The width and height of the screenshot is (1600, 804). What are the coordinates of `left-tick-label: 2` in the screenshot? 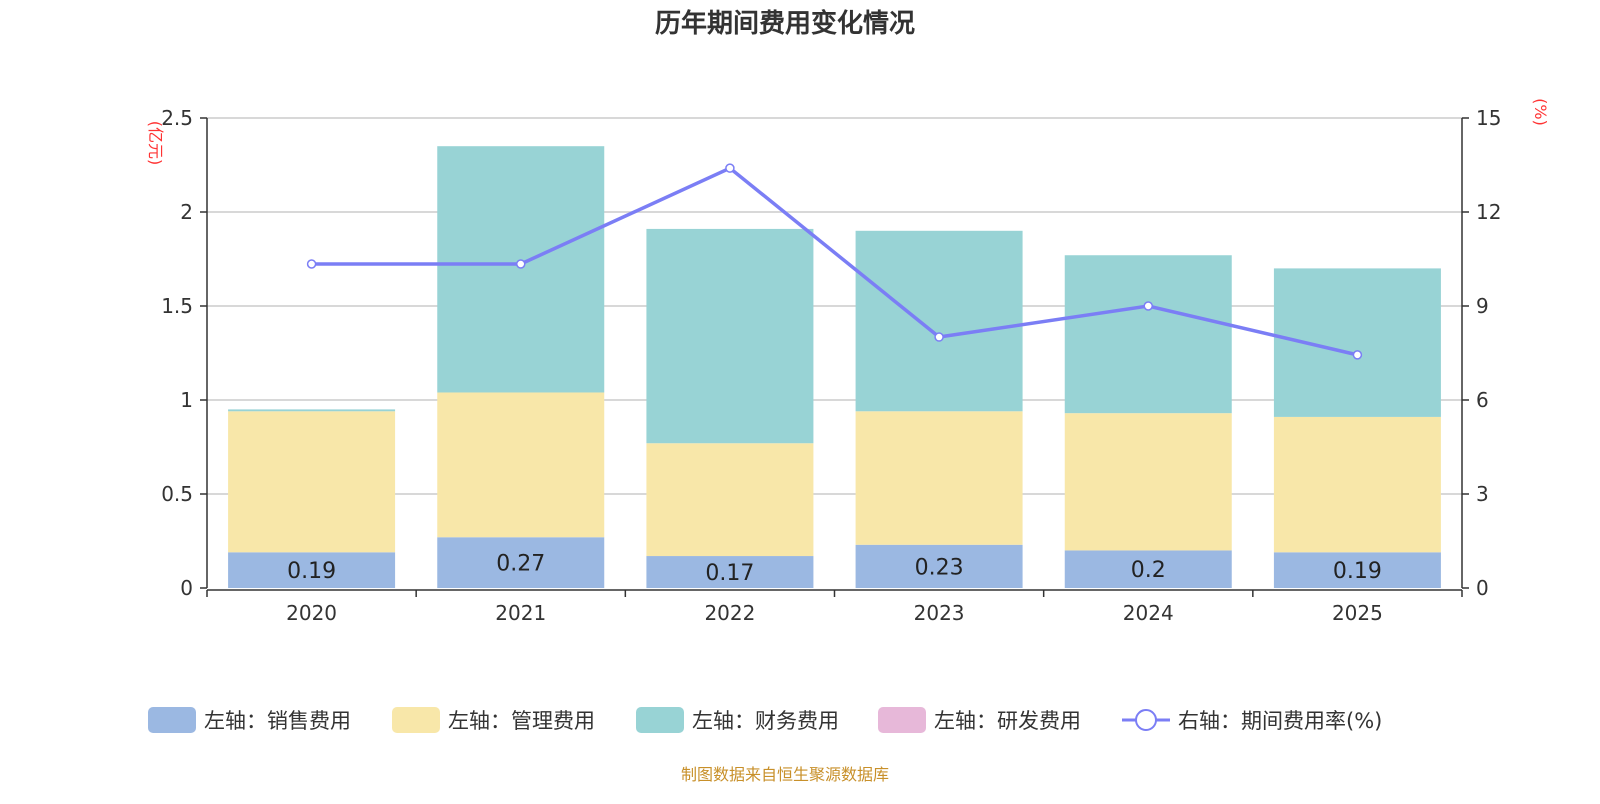 It's located at (186, 212).